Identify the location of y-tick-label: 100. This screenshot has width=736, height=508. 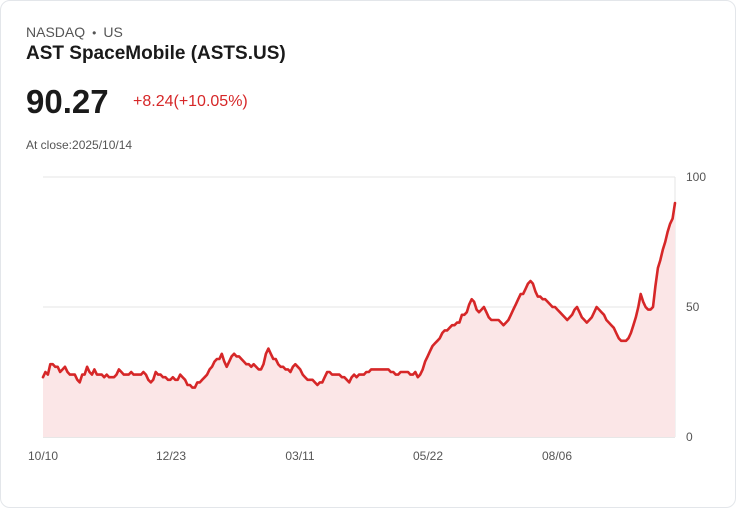
(696, 177).